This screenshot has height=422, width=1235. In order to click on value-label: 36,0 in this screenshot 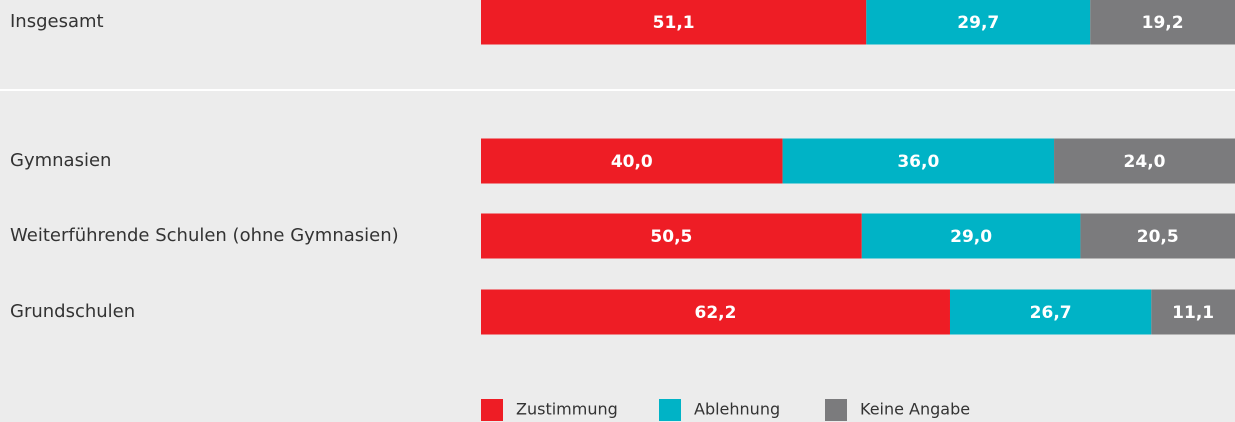, I will do `click(918, 162)`.